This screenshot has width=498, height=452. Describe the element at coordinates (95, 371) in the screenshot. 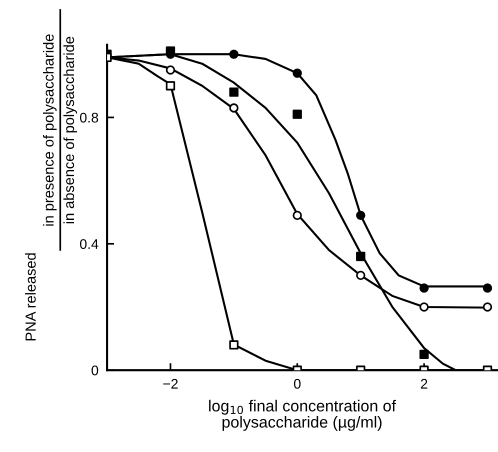

I see `y-tick-label: 0` at that location.